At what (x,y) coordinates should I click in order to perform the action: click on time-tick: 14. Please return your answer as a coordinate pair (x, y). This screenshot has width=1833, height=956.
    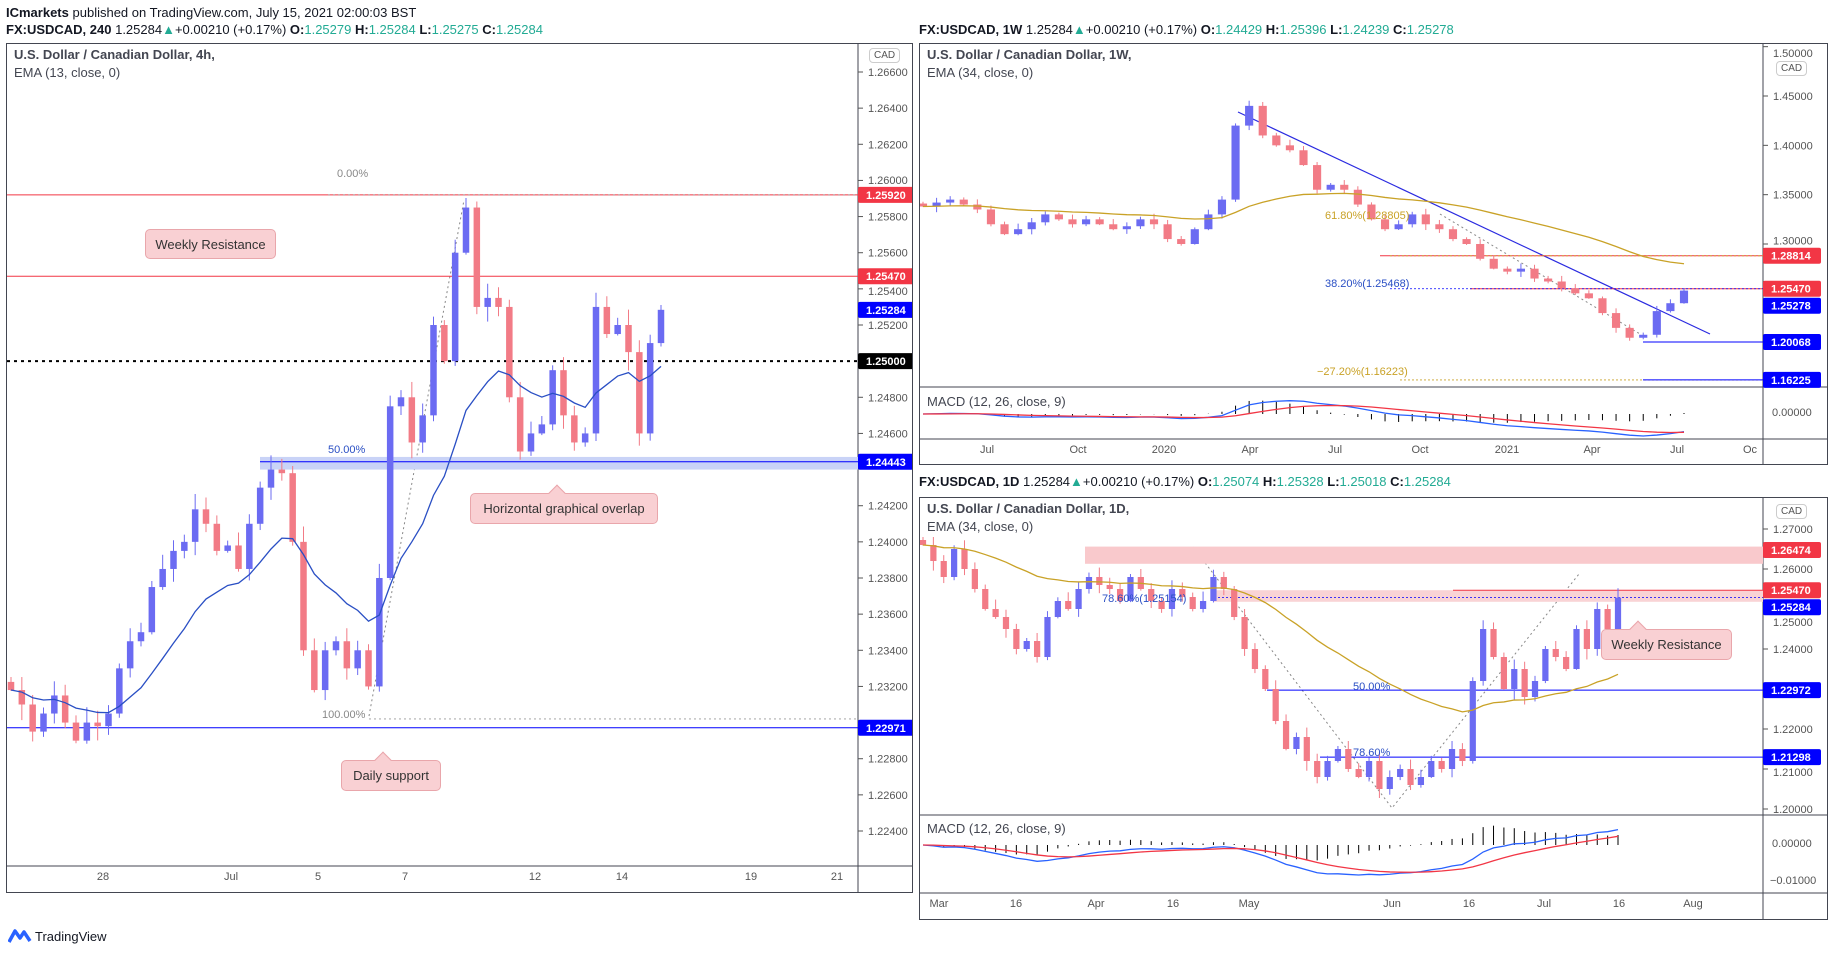
    Looking at the image, I should click on (622, 877).